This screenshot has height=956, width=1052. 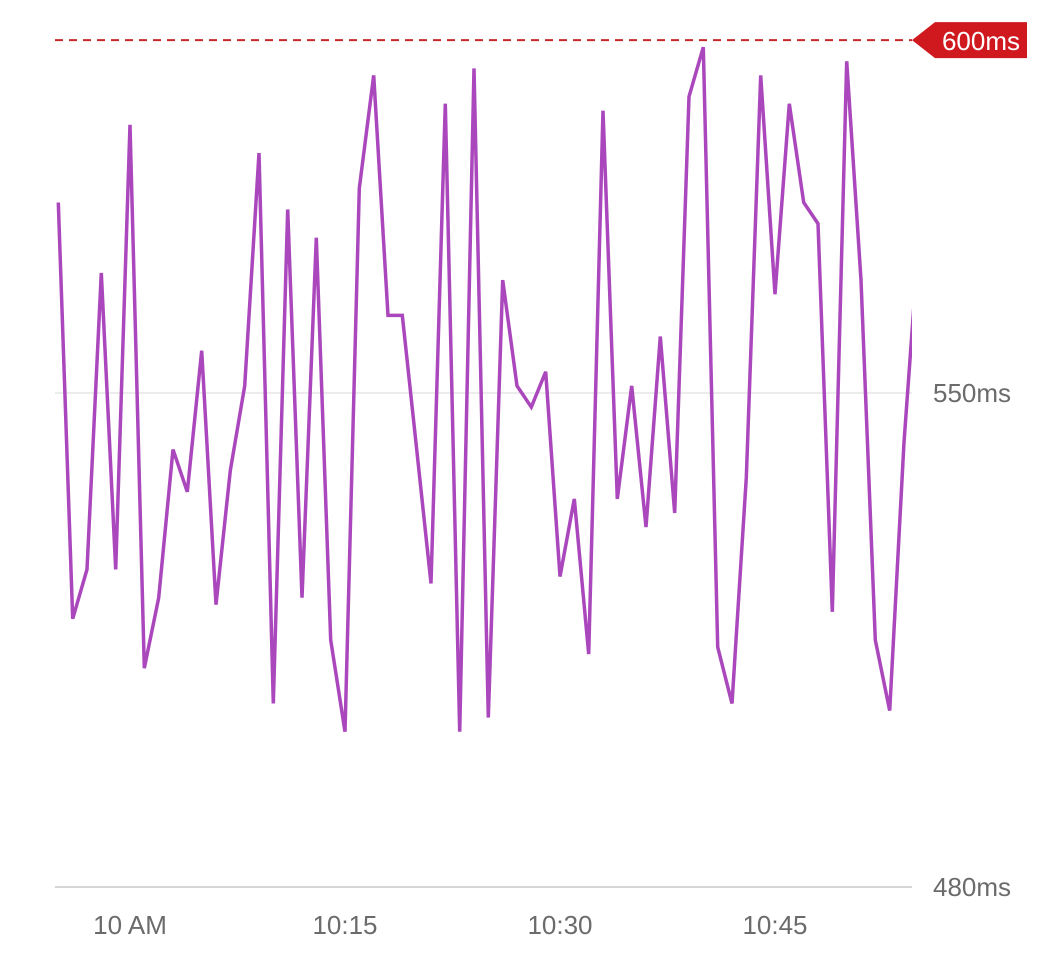 I want to click on x-tick-label: 10 AM, so click(x=130, y=925).